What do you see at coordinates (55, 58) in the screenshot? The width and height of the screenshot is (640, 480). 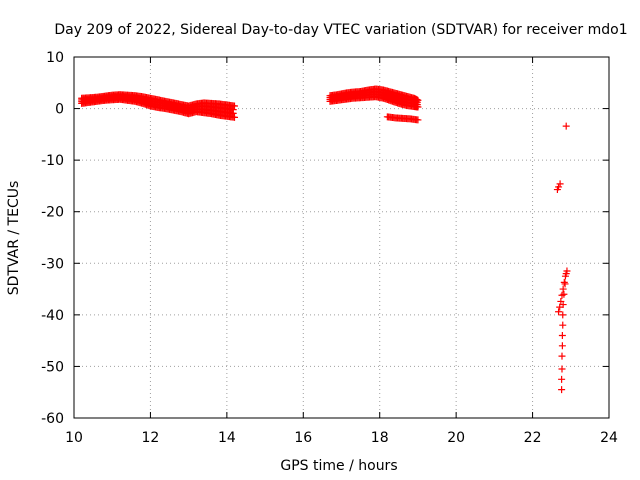 I see `y-tick-label: 10` at bounding box center [55, 58].